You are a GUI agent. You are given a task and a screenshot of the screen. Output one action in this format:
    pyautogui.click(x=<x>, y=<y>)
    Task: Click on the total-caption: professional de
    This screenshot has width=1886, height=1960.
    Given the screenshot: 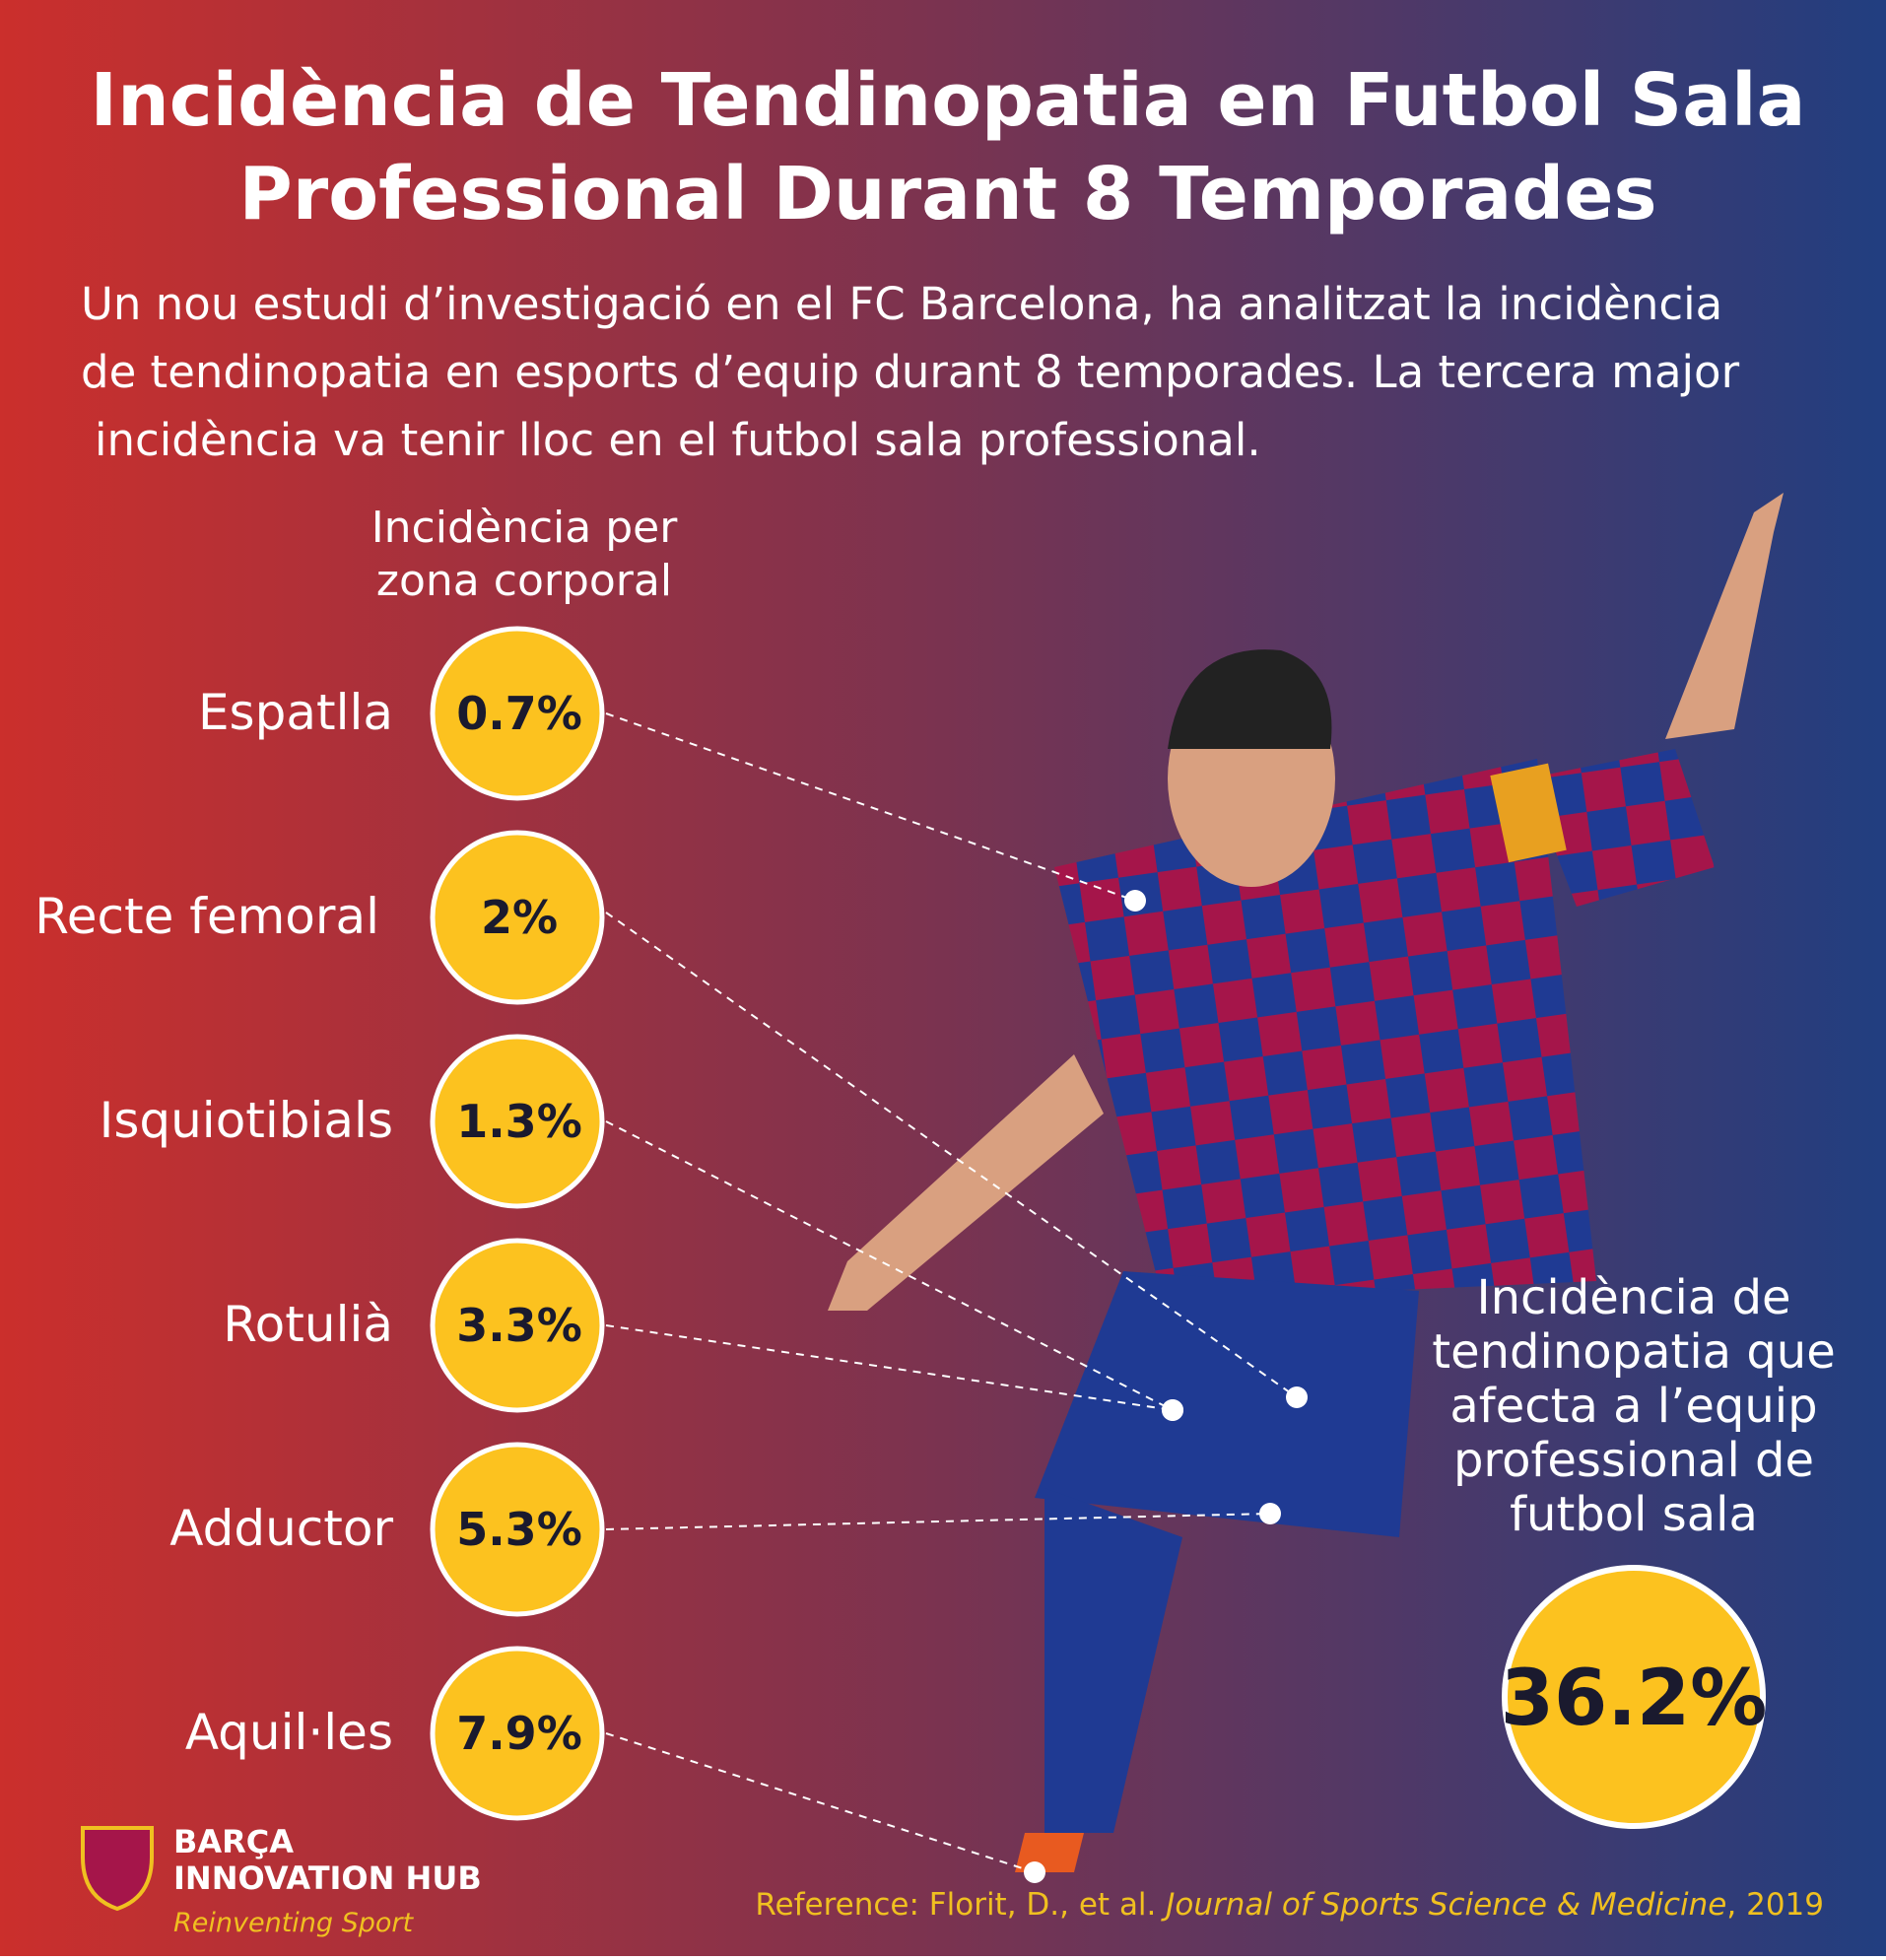 What is the action you would take?
    pyautogui.click(x=1633, y=1460)
    